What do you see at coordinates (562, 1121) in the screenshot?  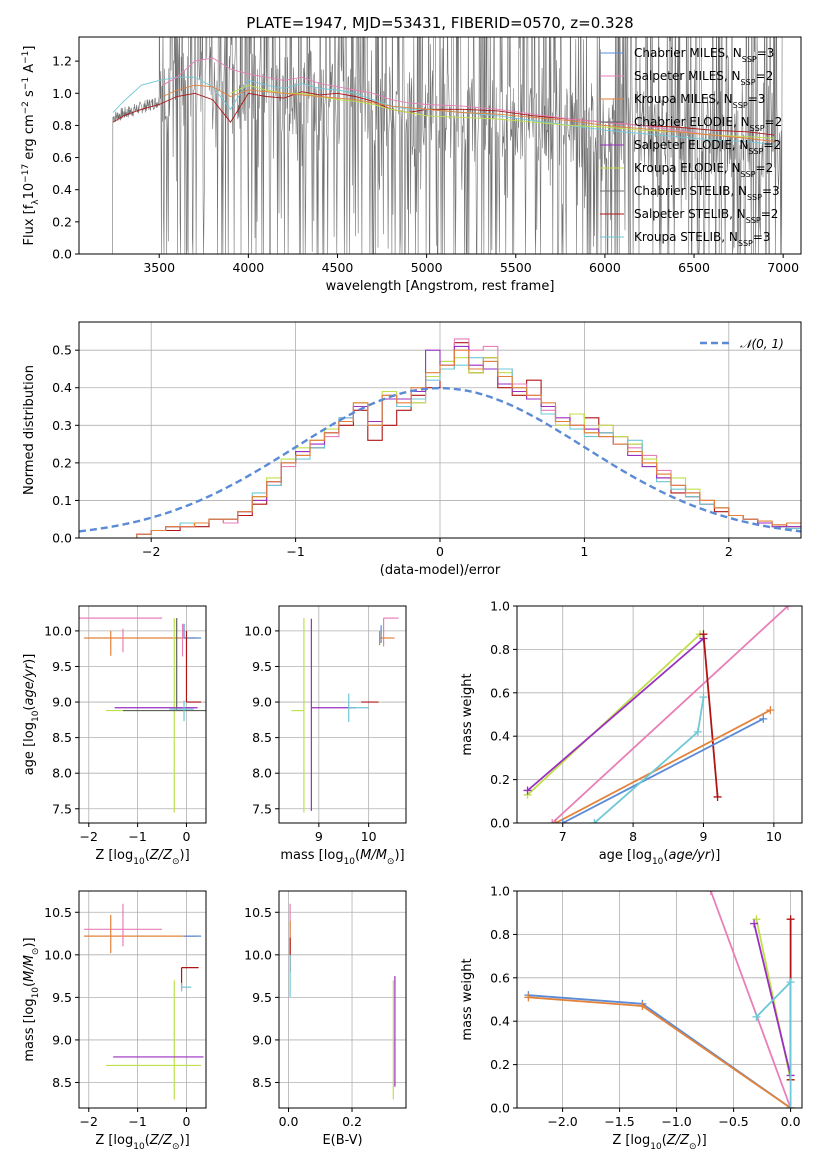 I see `x-tick-label: −2.0` at bounding box center [562, 1121].